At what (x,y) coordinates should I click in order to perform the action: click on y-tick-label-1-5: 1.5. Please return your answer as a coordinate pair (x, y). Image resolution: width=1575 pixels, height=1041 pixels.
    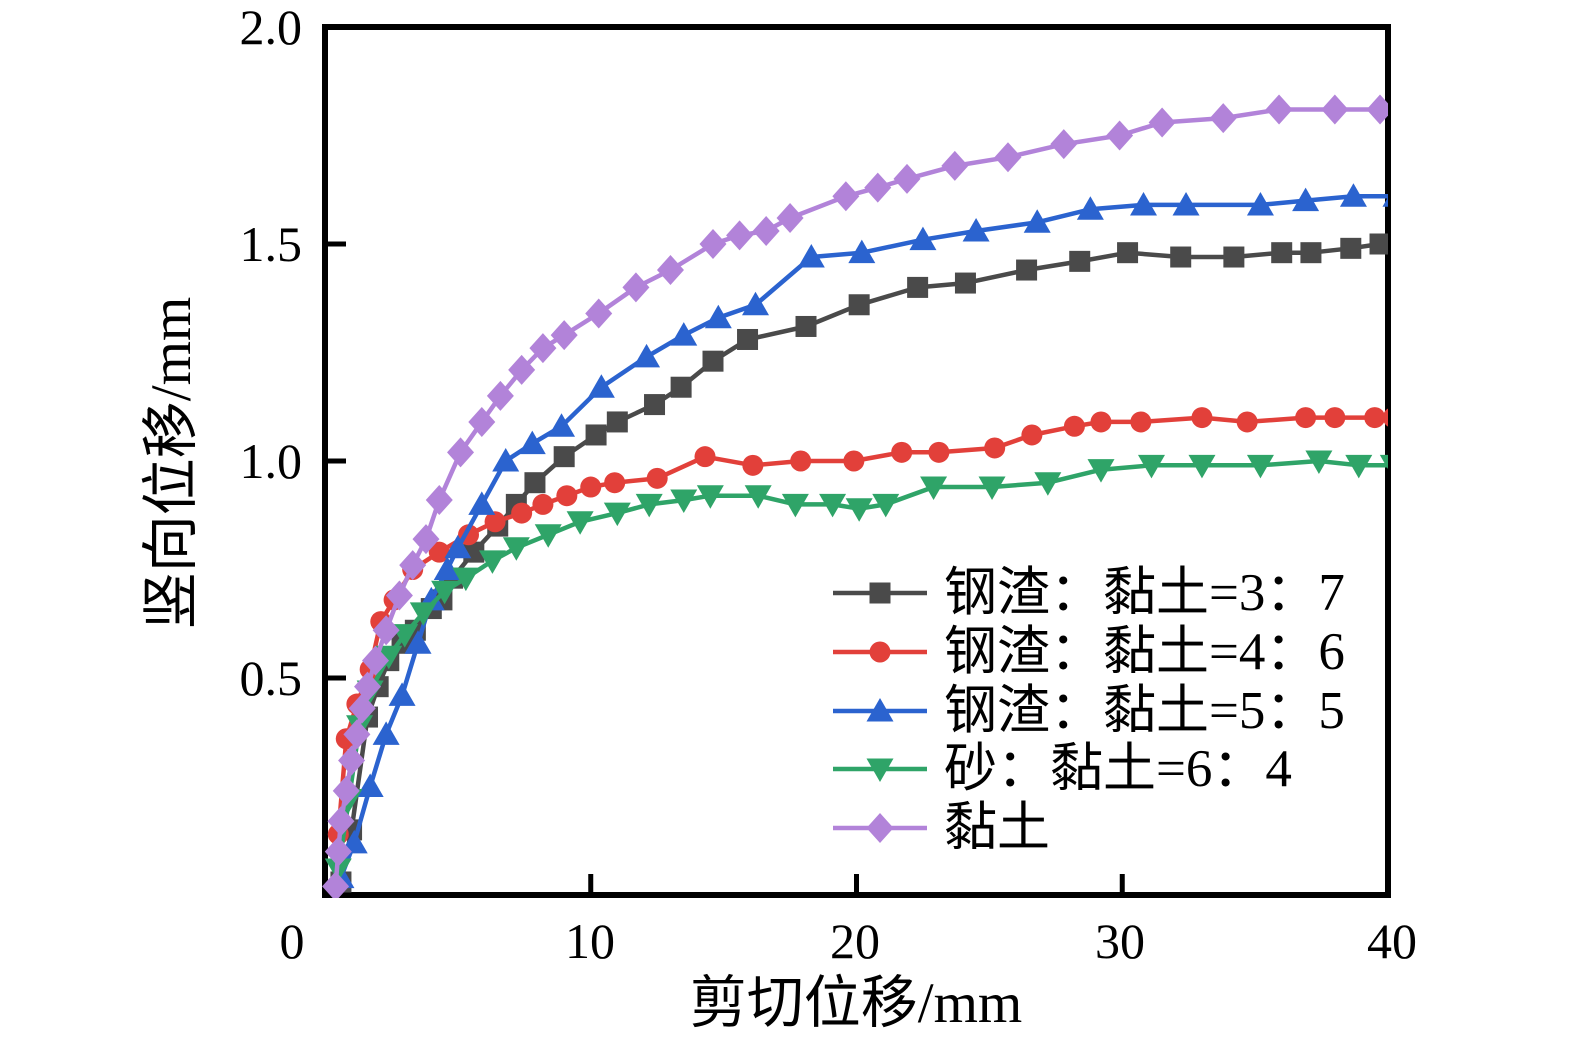
    Looking at the image, I should click on (271, 244).